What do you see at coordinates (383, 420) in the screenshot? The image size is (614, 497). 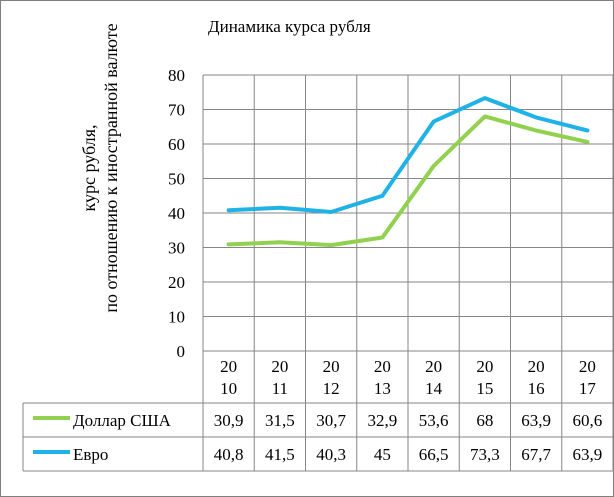 I see `data-table-value: 32,9` at bounding box center [383, 420].